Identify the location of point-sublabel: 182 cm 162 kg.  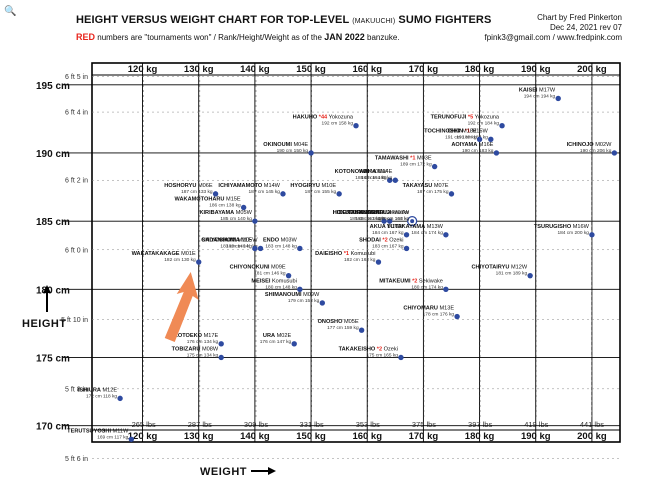
(360, 260).